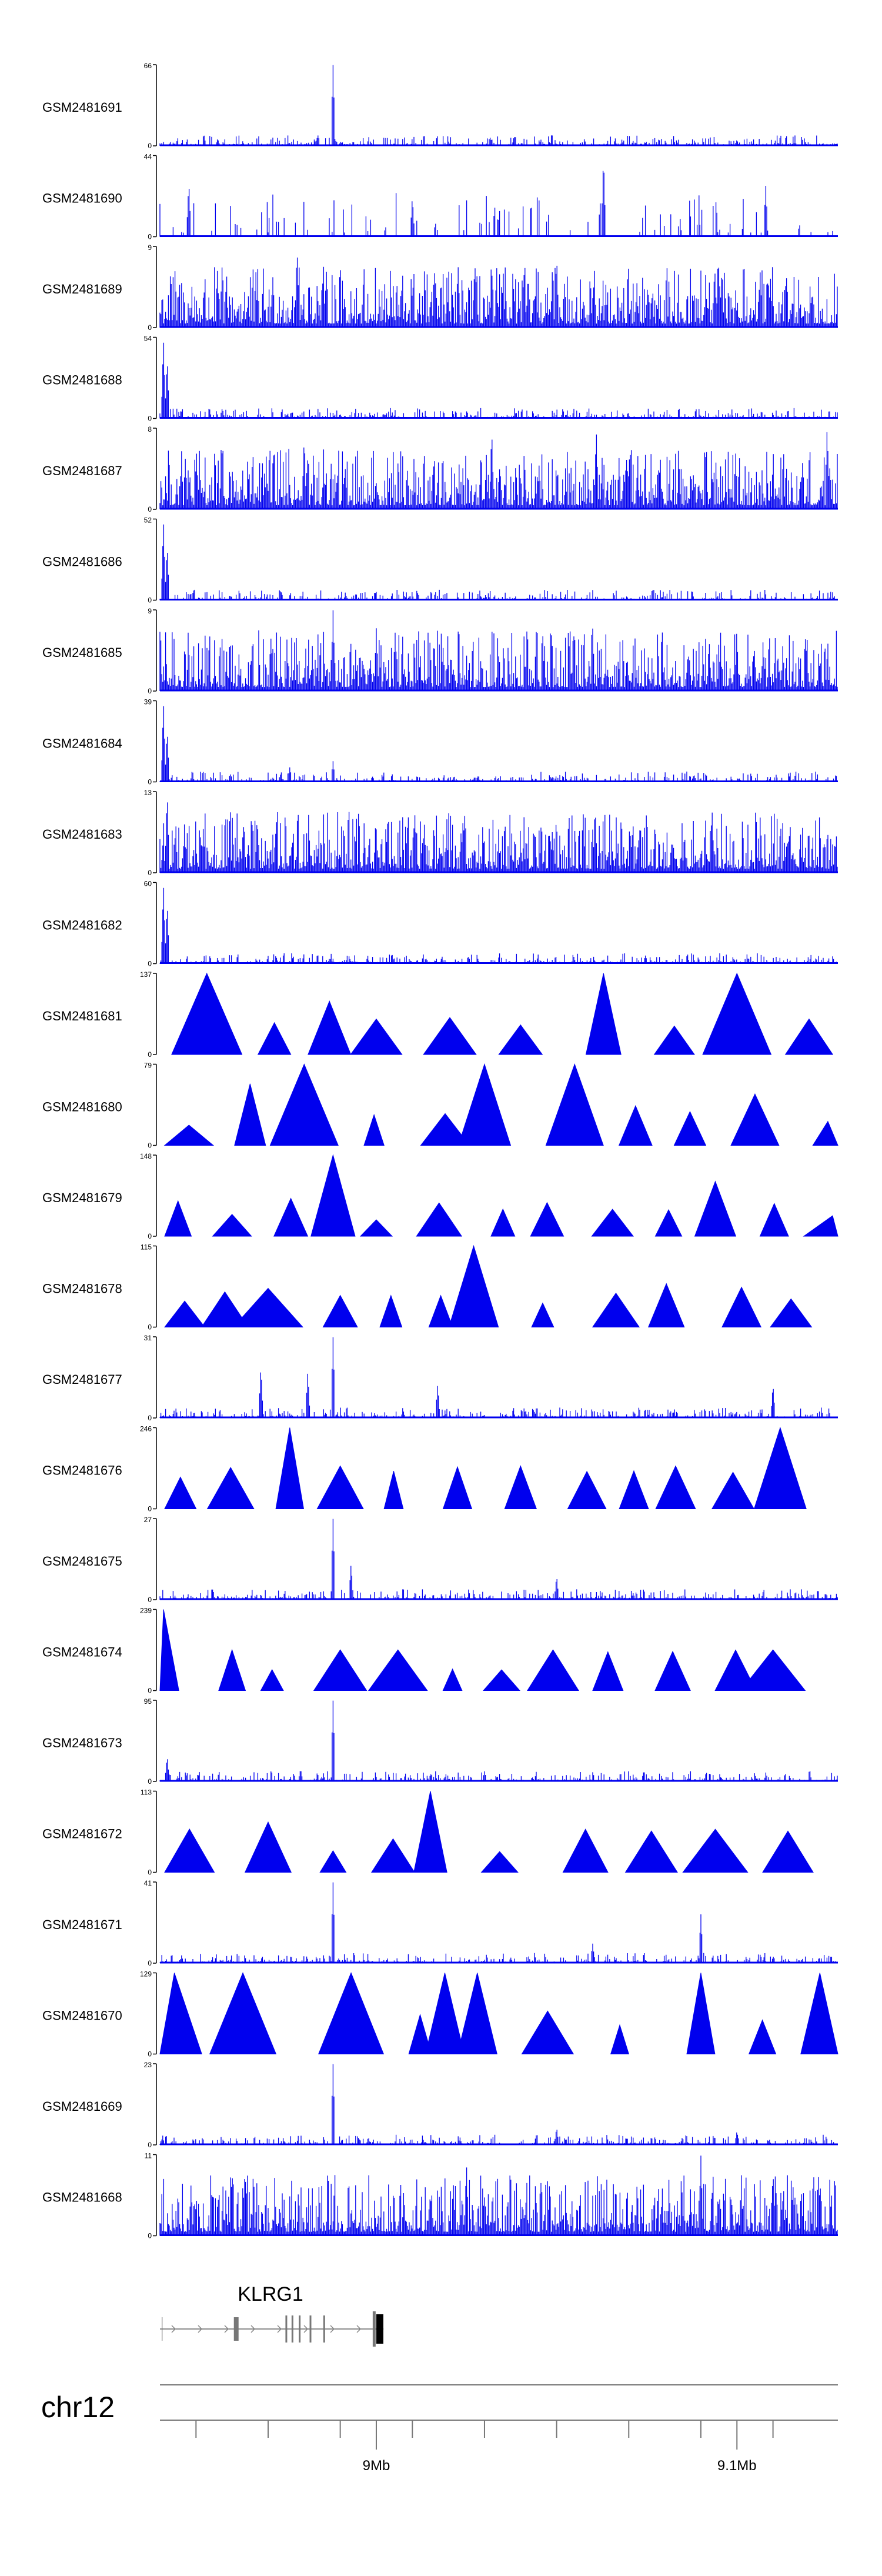  I want to click on track-label: GSM2481690, so click(82, 198).